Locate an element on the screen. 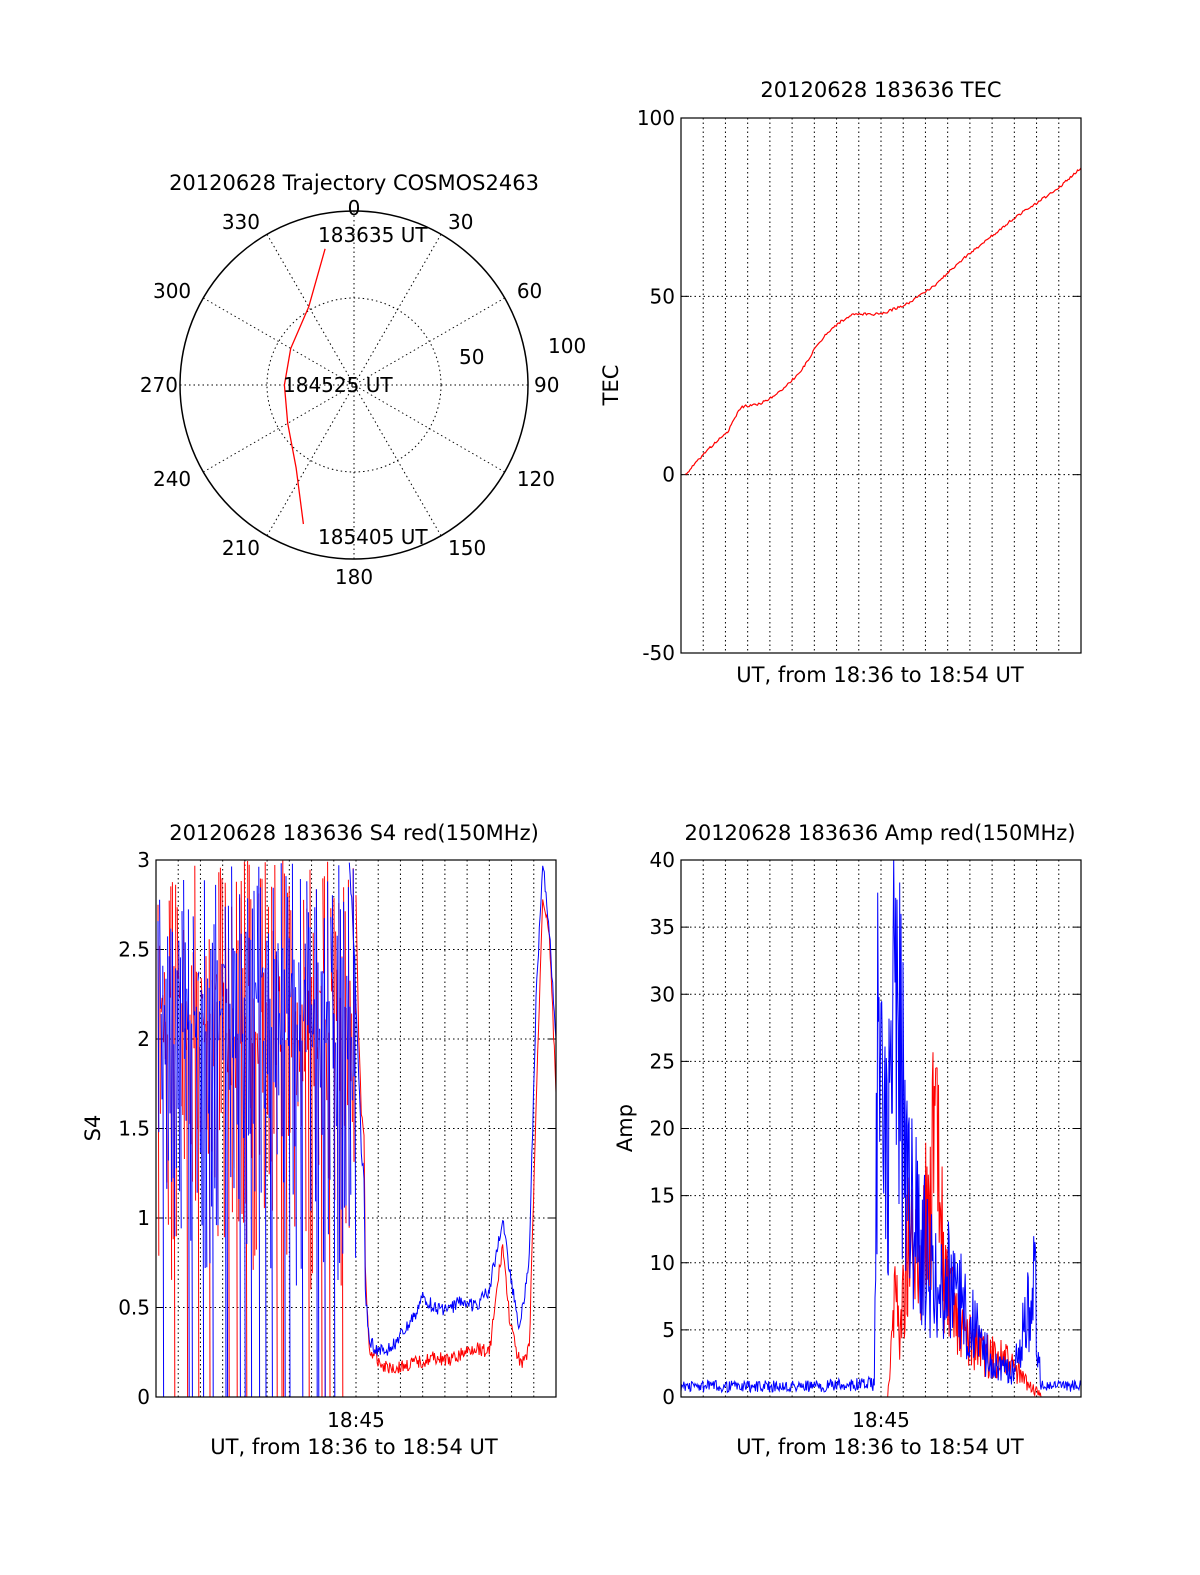 This screenshot has width=1200, height=1575. tec-ytick-label: 50 is located at coordinates (662, 296).